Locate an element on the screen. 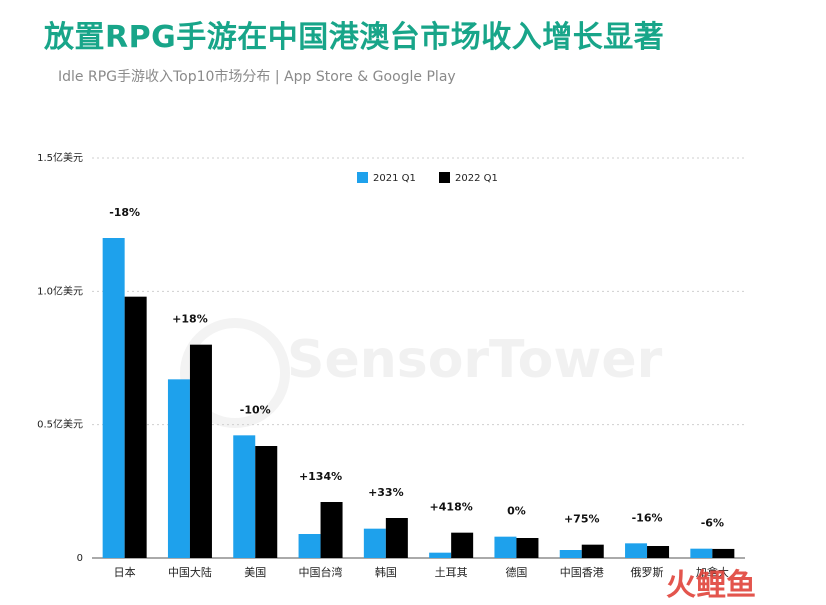 This screenshot has height=605, width=826. legend-label: 2021 Q1 is located at coordinates (394, 178).